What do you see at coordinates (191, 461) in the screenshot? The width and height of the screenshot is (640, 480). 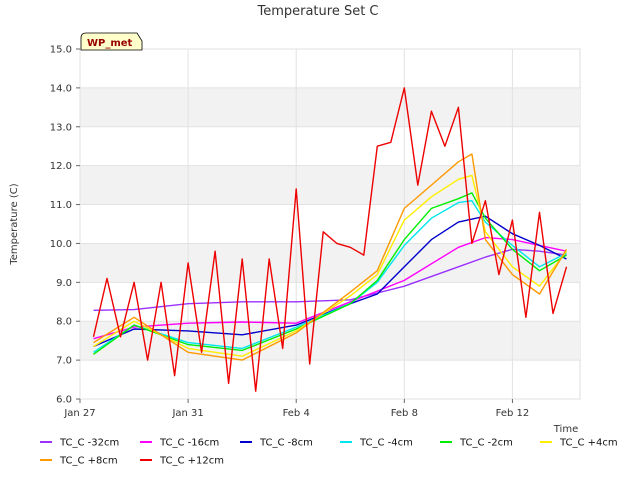 I see `legend-label: TC_C +12cm` at bounding box center [191, 461].